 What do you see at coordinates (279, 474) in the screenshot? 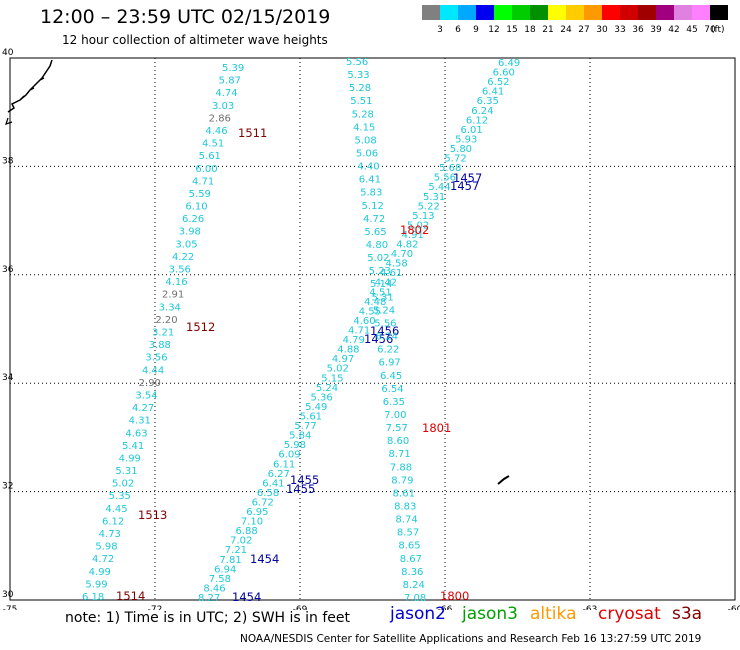
I see `wave-height-value: 6.27` at bounding box center [279, 474].